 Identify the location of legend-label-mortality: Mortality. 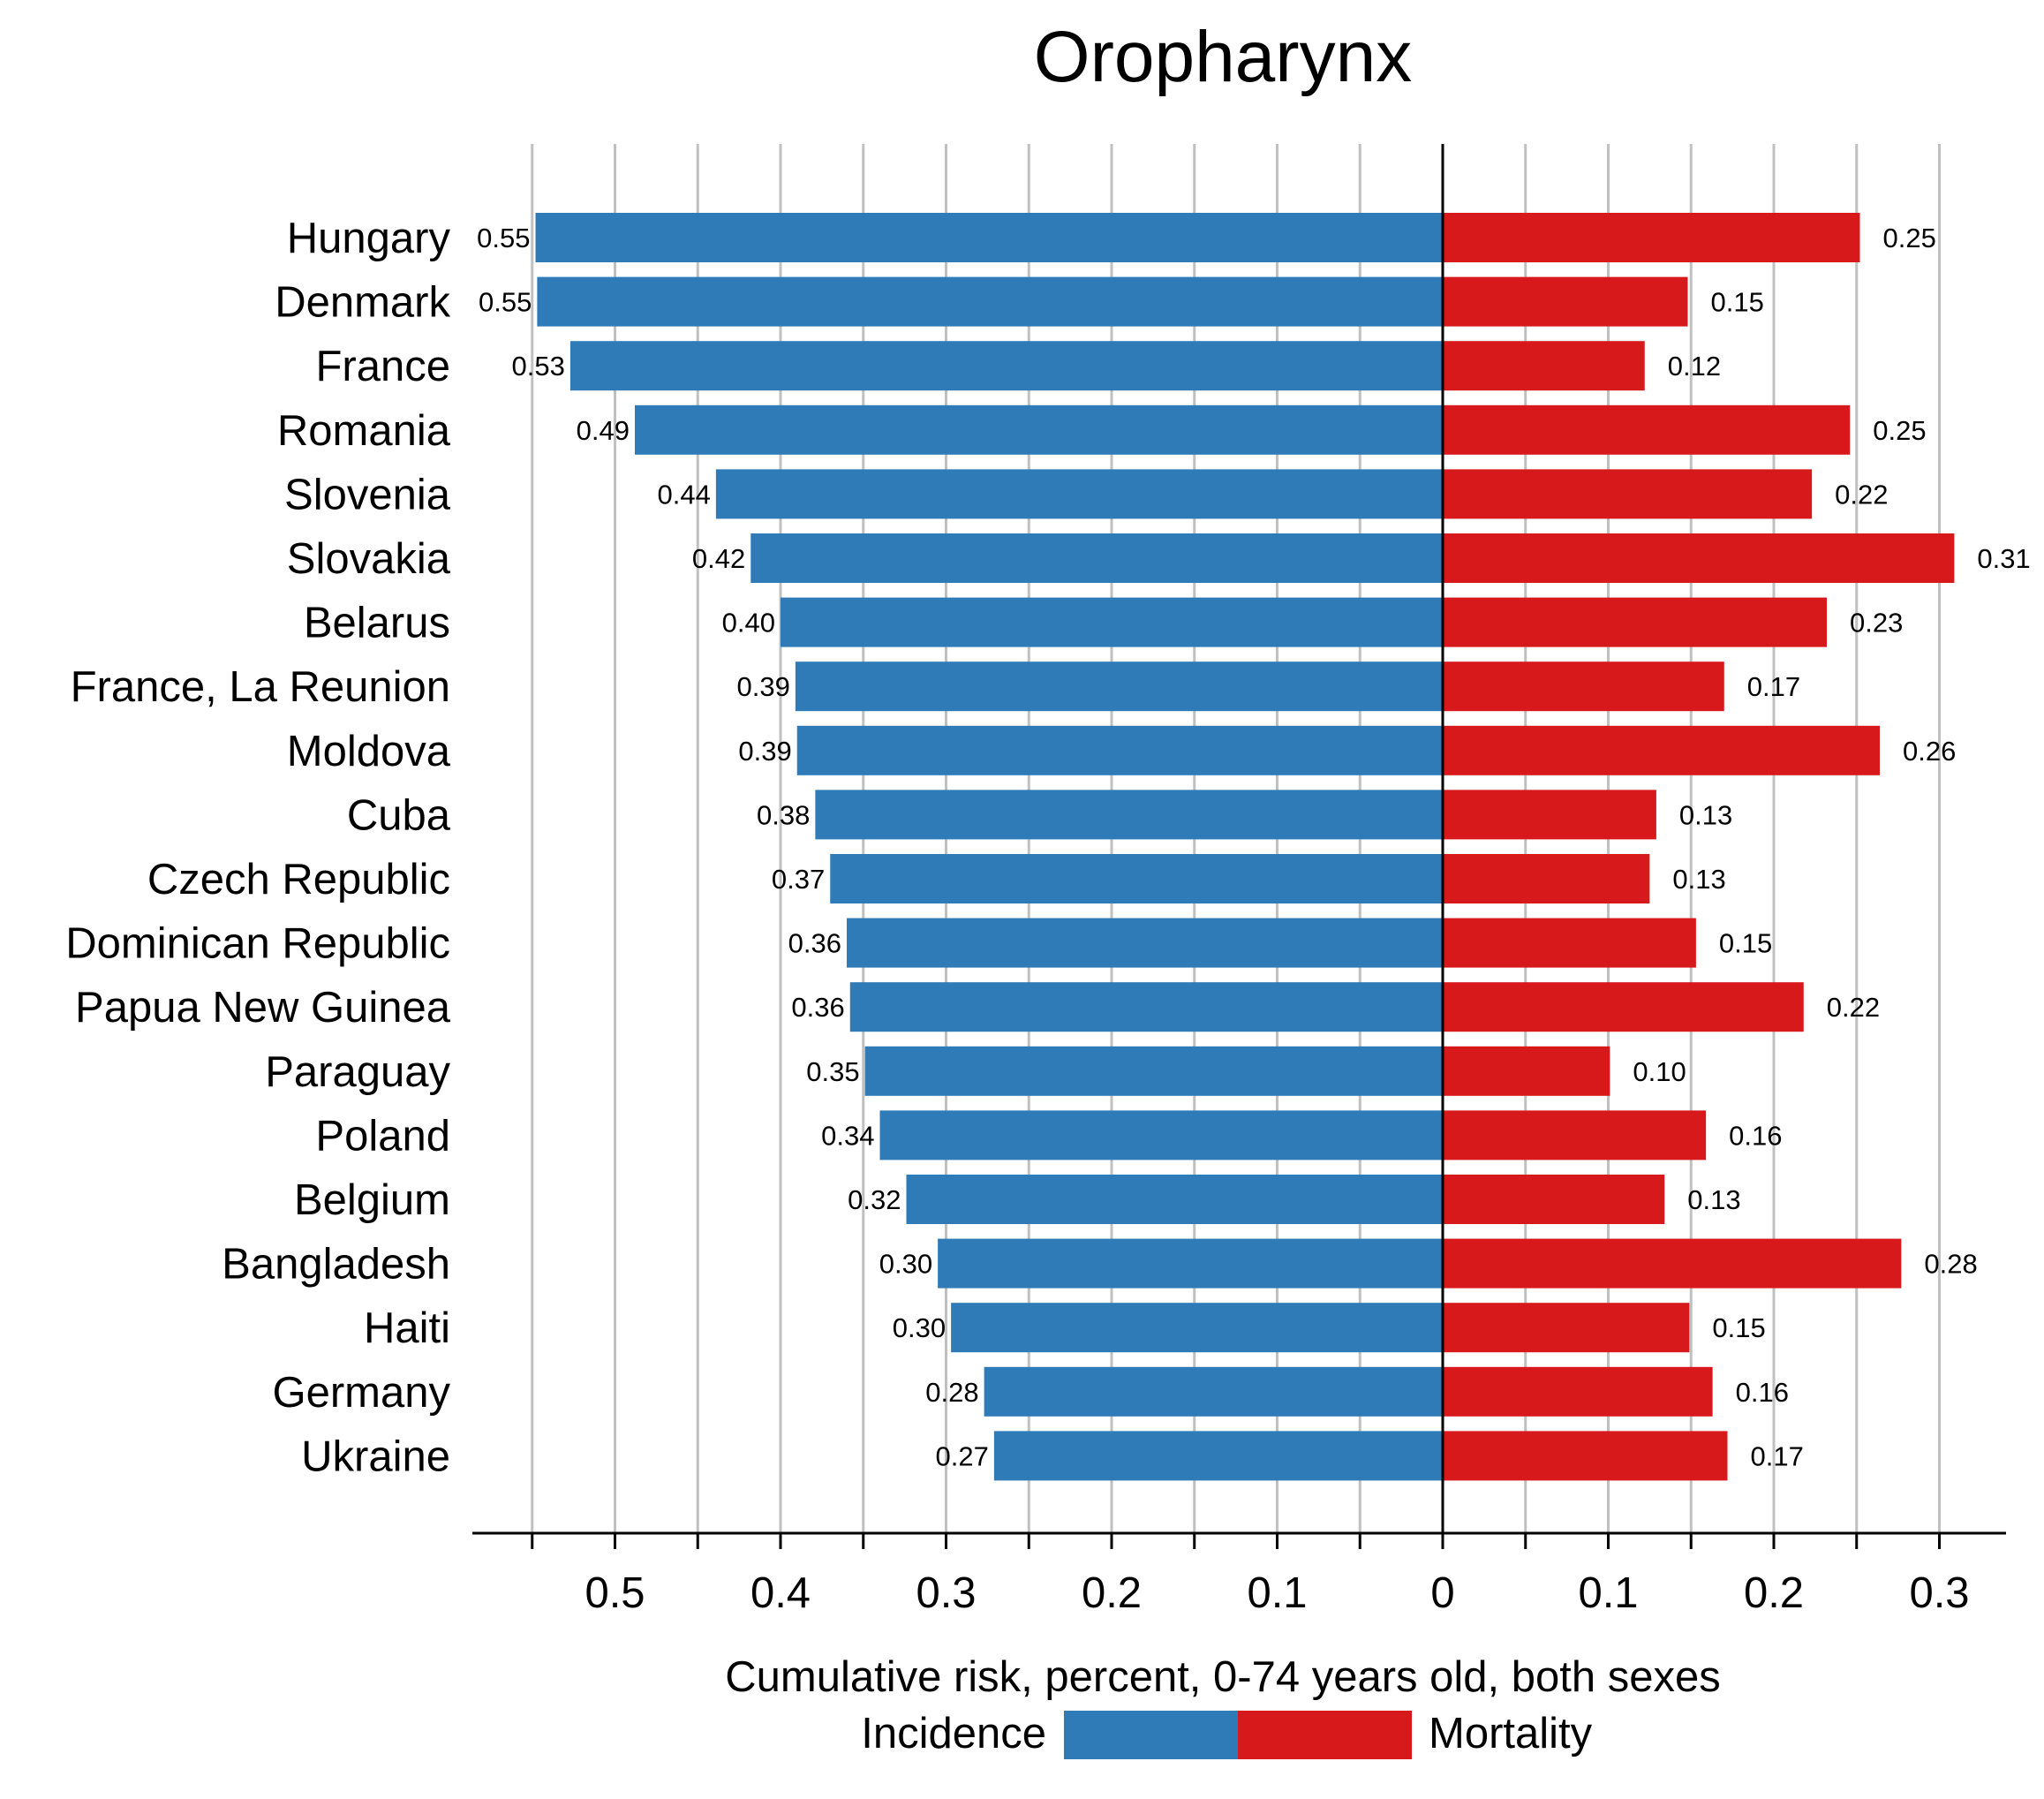
(1511, 1733).